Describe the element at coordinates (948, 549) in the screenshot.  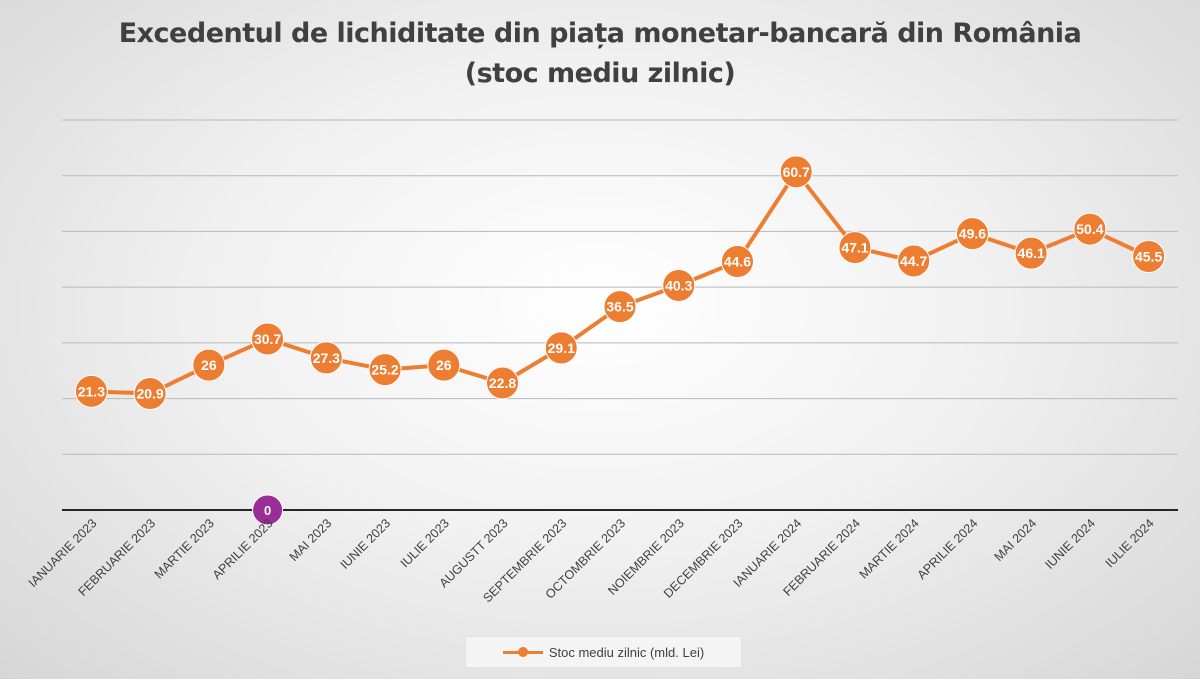
I see `x-tick-label: APRILIE 2024` at that location.